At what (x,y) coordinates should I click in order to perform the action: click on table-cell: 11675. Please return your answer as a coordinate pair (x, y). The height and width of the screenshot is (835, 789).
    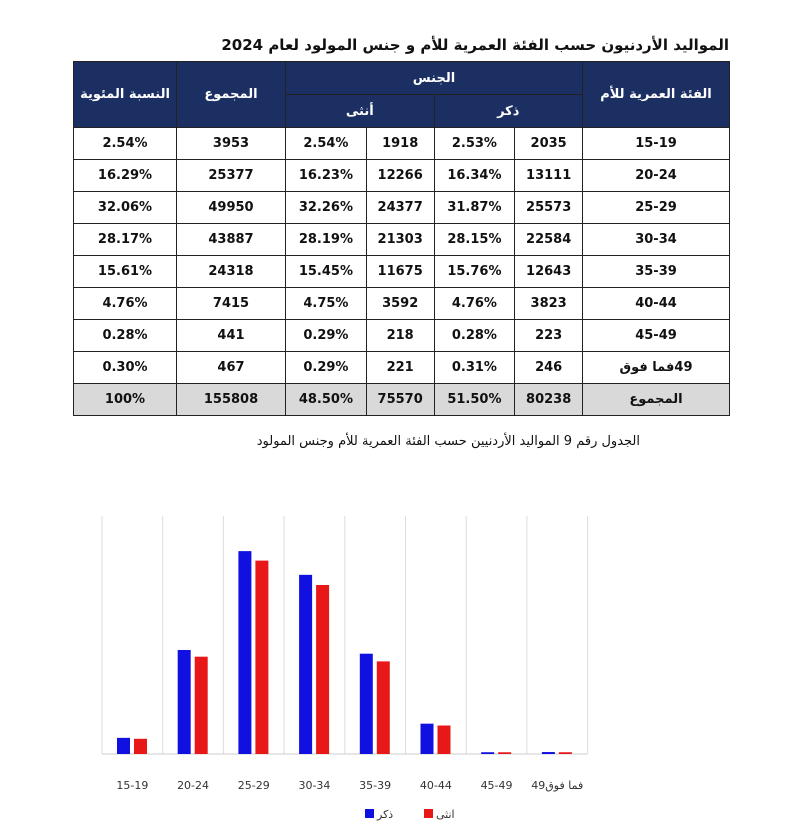
    Looking at the image, I should click on (400, 271).